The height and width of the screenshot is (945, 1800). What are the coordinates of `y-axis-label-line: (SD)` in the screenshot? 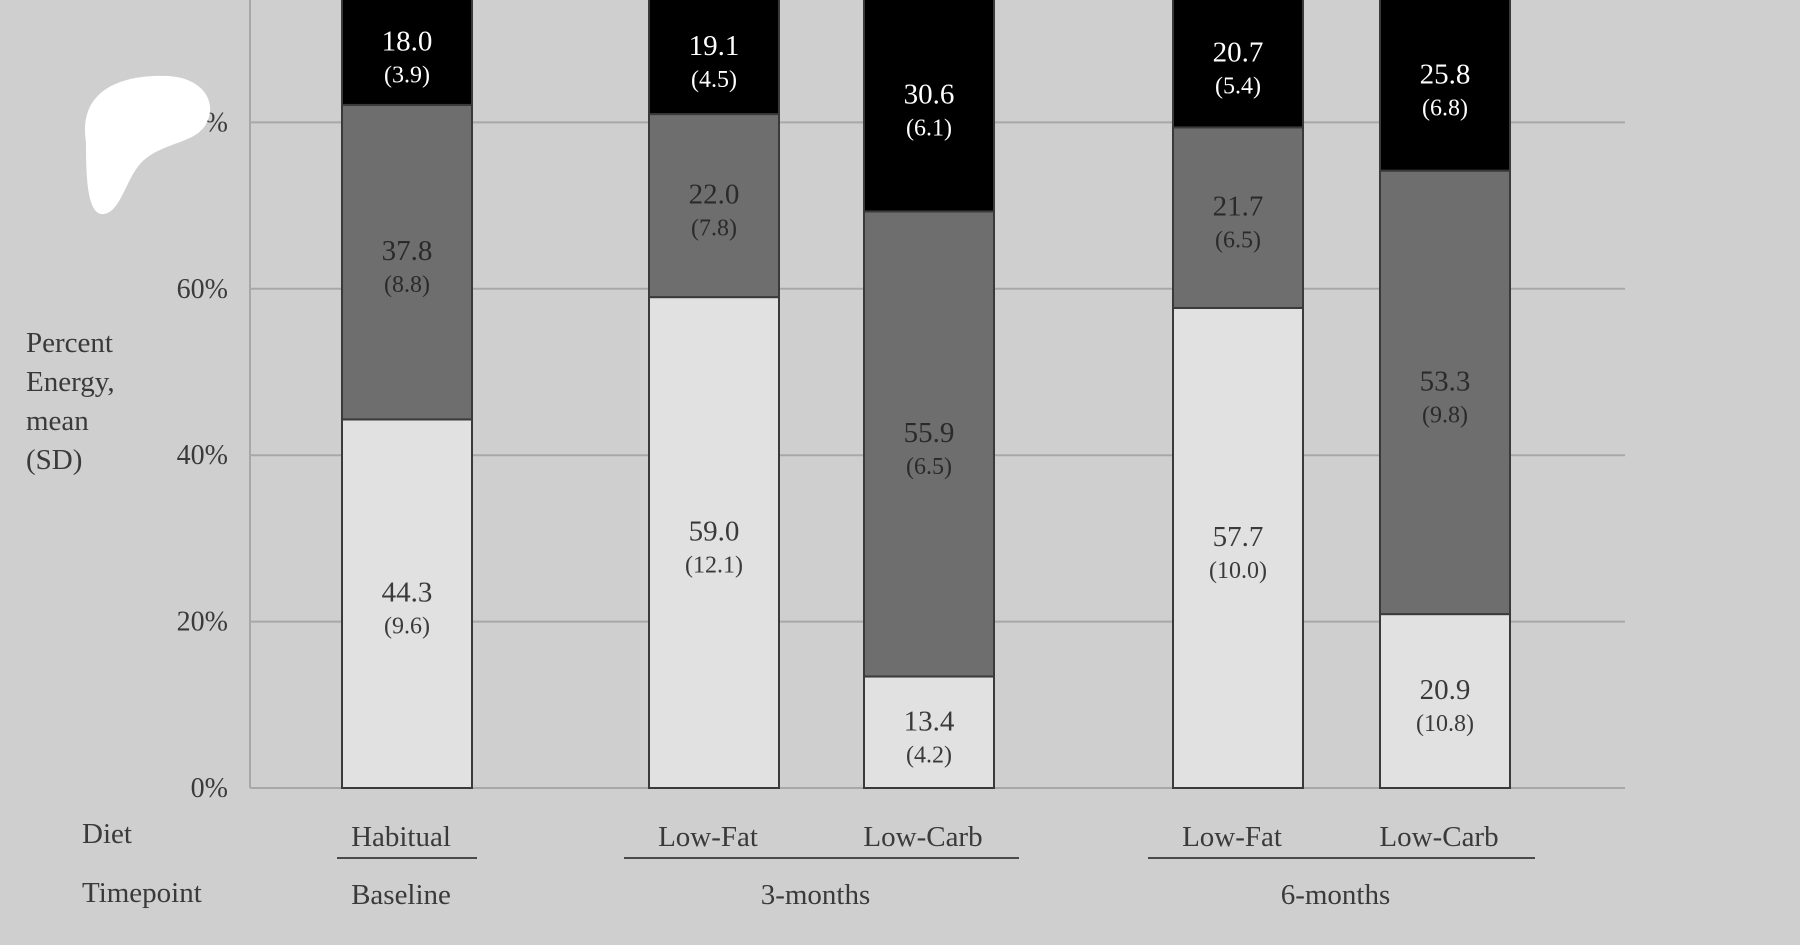 It's located at (54, 460).